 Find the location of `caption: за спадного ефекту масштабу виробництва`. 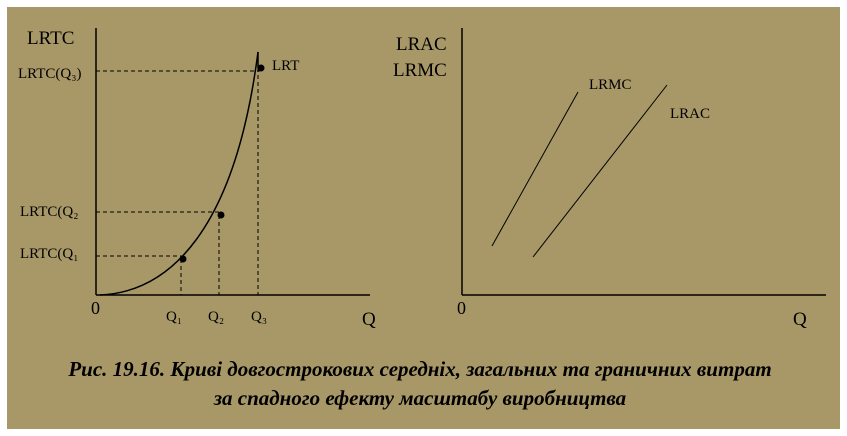

caption: за спадного ефекту масштабу виробництва is located at coordinates (419, 398).